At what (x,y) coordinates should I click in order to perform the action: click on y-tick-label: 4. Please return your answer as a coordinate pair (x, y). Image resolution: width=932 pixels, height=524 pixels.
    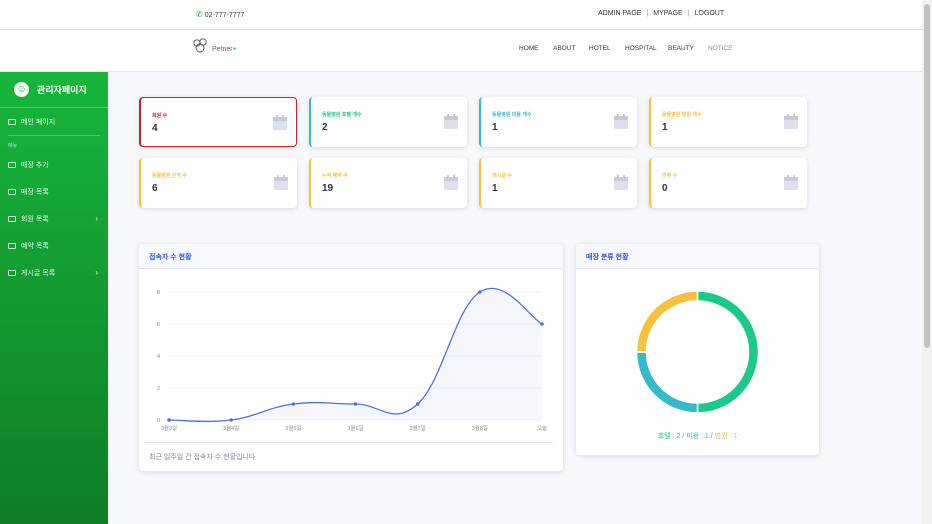
    Looking at the image, I should click on (158, 357).